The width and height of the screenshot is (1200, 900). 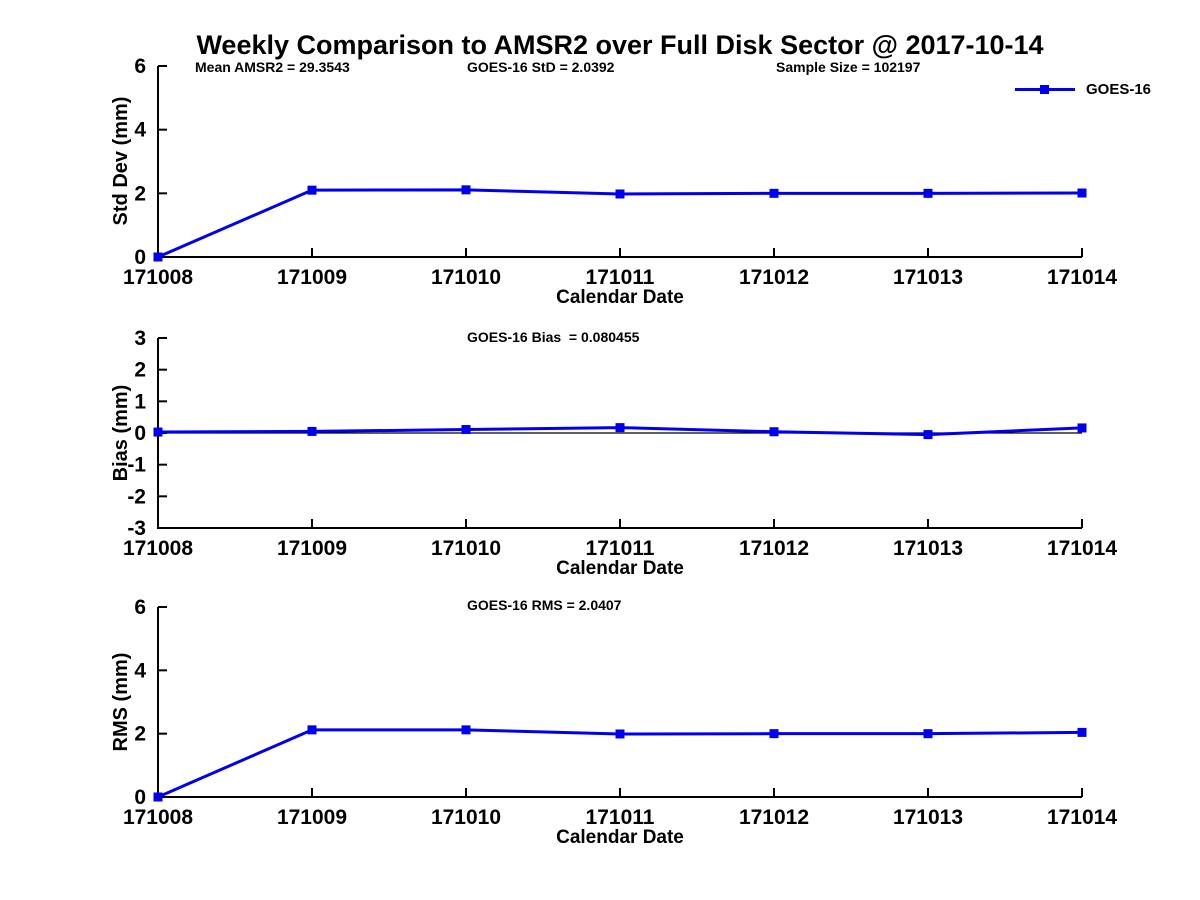 What do you see at coordinates (136, 465) in the screenshot?
I see `y-tick-label: -1` at bounding box center [136, 465].